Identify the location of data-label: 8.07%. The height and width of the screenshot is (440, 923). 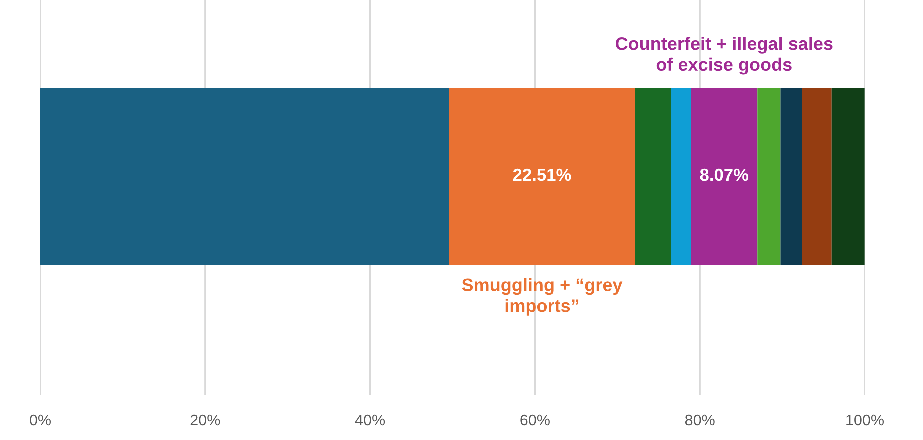
(724, 175).